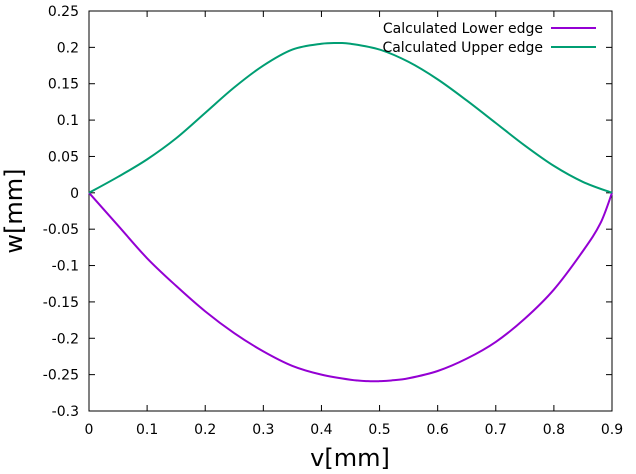 This screenshot has height=474, width=636. I want to click on legend-label-1: Calculated Upper edge, so click(462, 48).